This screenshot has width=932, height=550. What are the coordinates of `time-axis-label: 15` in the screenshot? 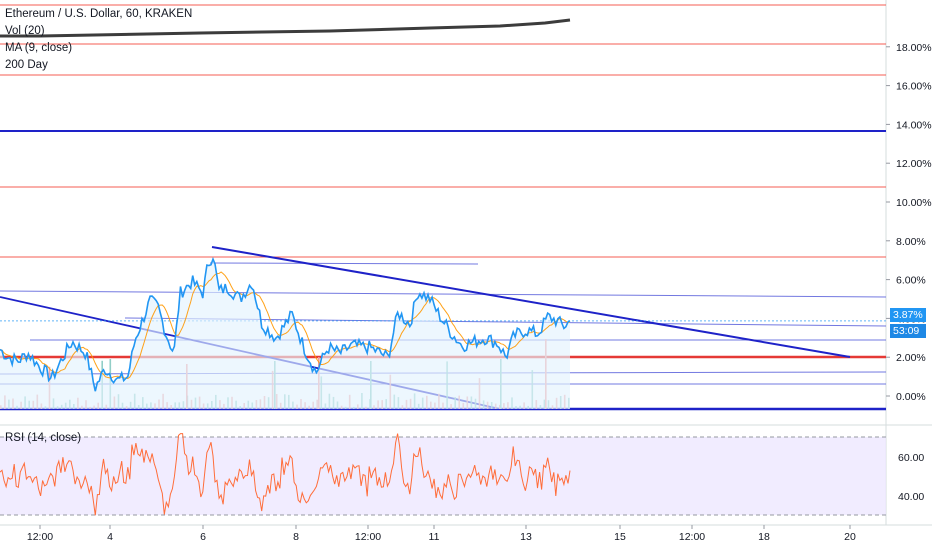 It's located at (620, 537).